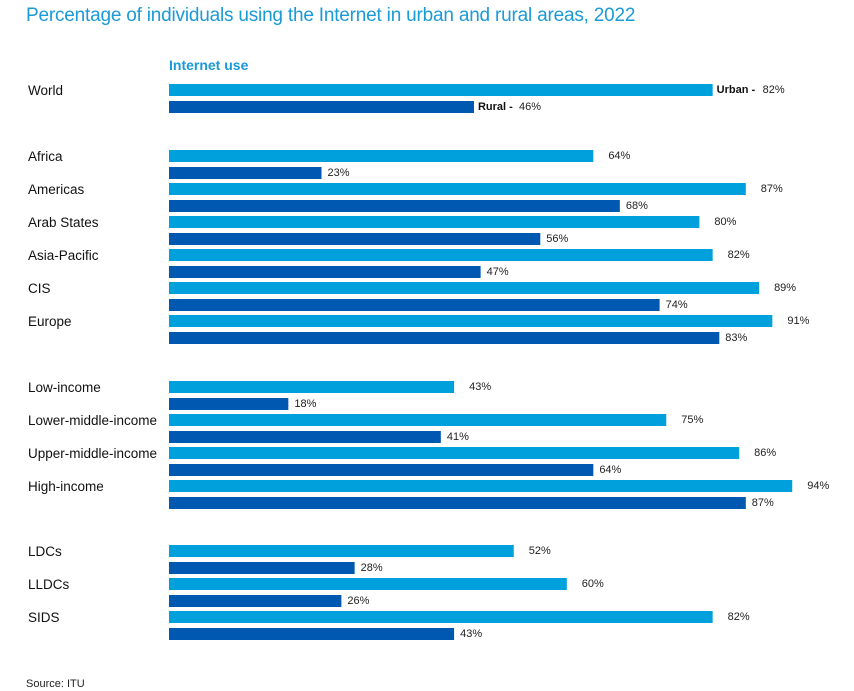 The image size is (854, 691). What do you see at coordinates (772, 189) in the screenshot?
I see `value-label-urban-americas: 87%` at bounding box center [772, 189].